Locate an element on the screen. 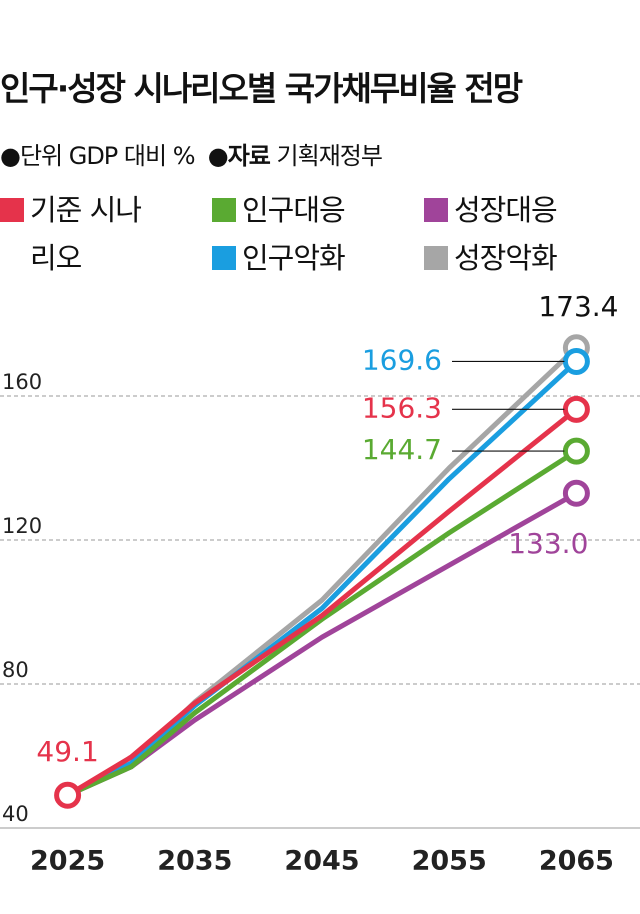 Image resolution: width=640 pixels, height=914 pixels. value-label: 156.3 is located at coordinates (402, 407).